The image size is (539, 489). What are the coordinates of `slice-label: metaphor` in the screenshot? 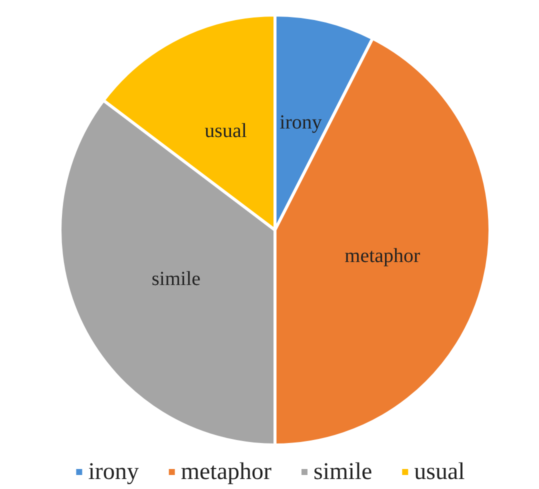 It's located at (382, 255).